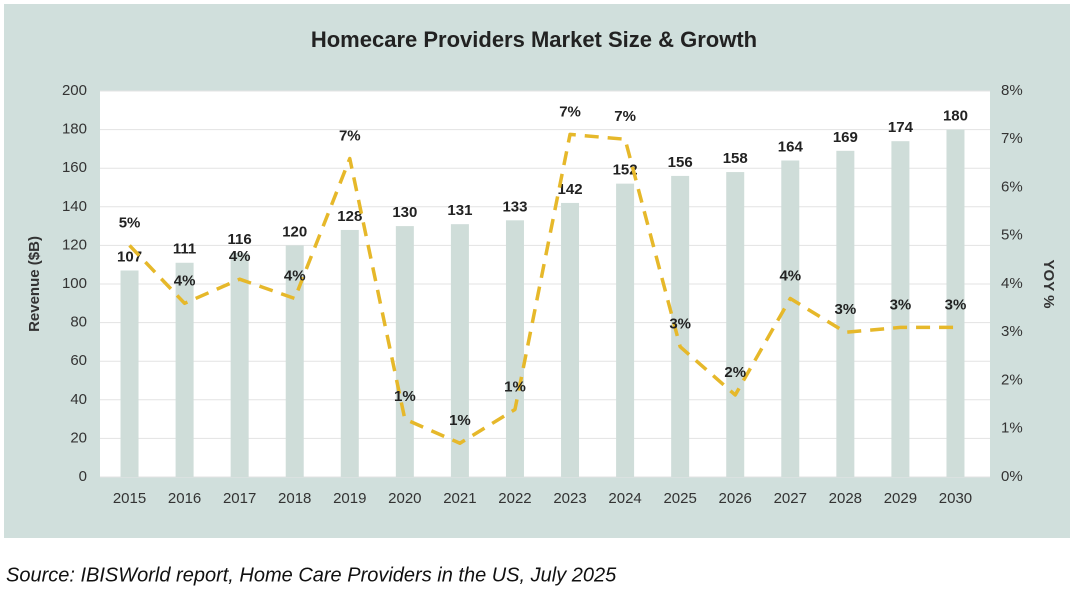 The width and height of the screenshot is (1077, 607). I want to click on x-tick-label: 2027, so click(790, 498).